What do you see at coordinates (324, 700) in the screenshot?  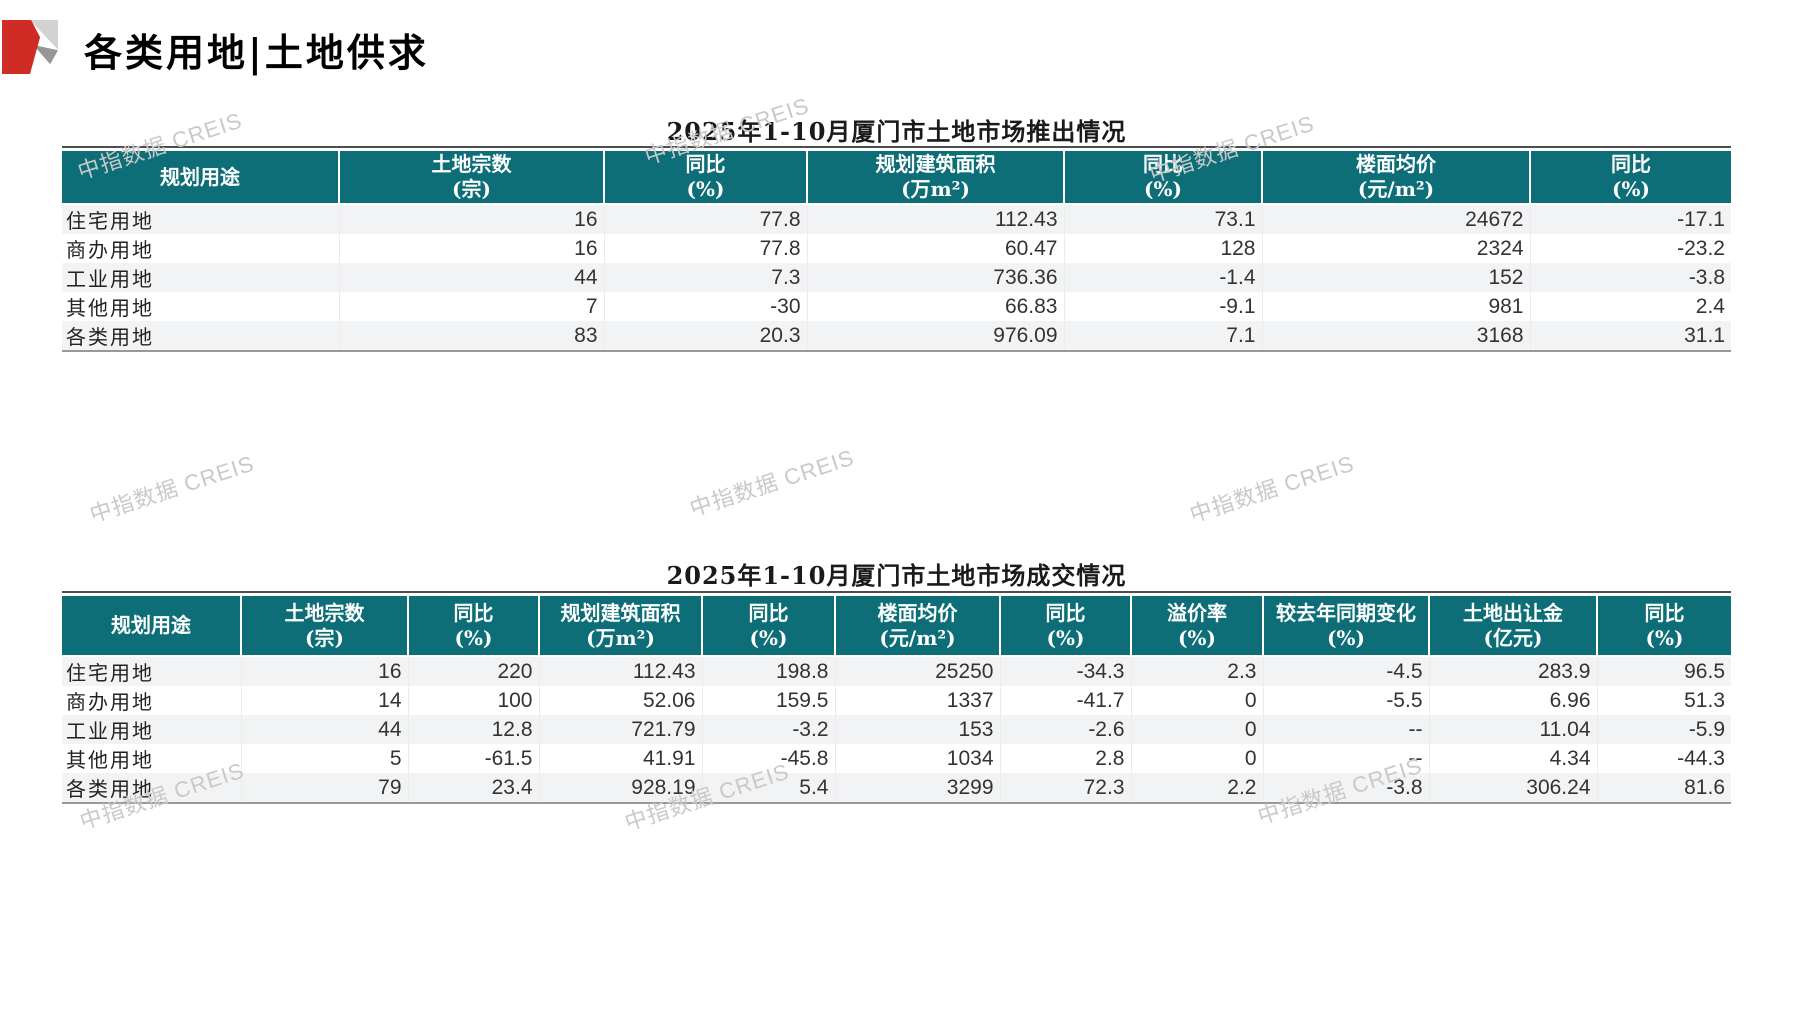 I see `table-cell: 14` at bounding box center [324, 700].